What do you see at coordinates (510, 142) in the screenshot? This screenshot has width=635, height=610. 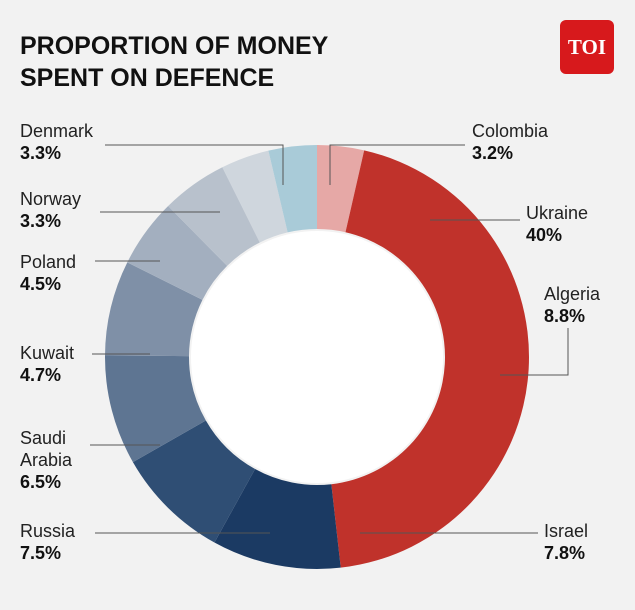 I see `segment-label: Colombia 3.2%` at bounding box center [510, 142].